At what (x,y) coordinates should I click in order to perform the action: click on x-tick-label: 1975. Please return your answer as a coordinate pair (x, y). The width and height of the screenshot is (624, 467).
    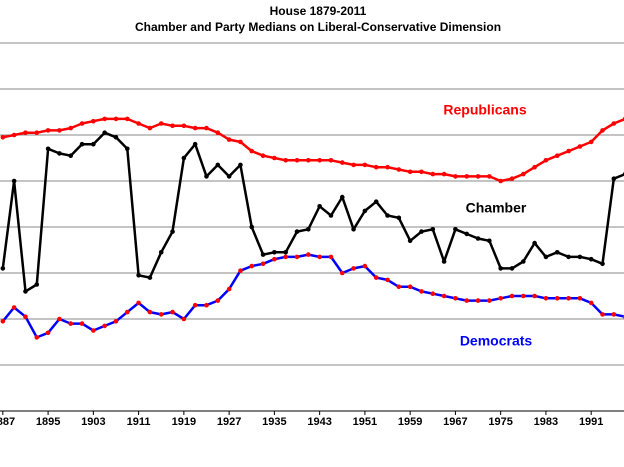
    Looking at the image, I should click on (500, 422).